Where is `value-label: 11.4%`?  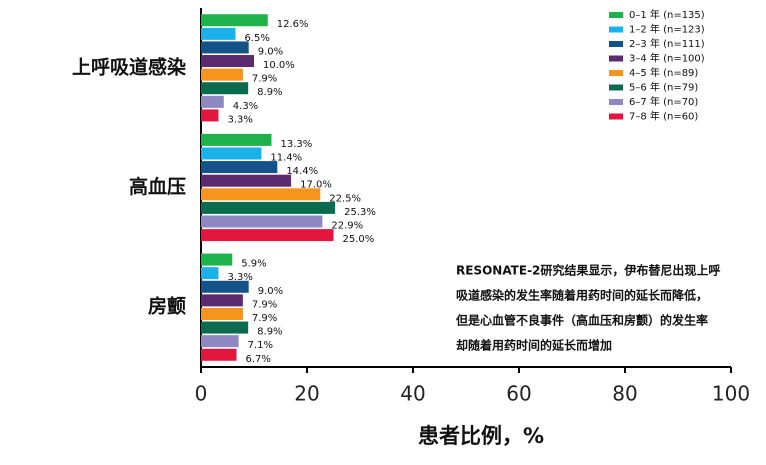 value-label: 11.4% is located at coordinates (286, 158).